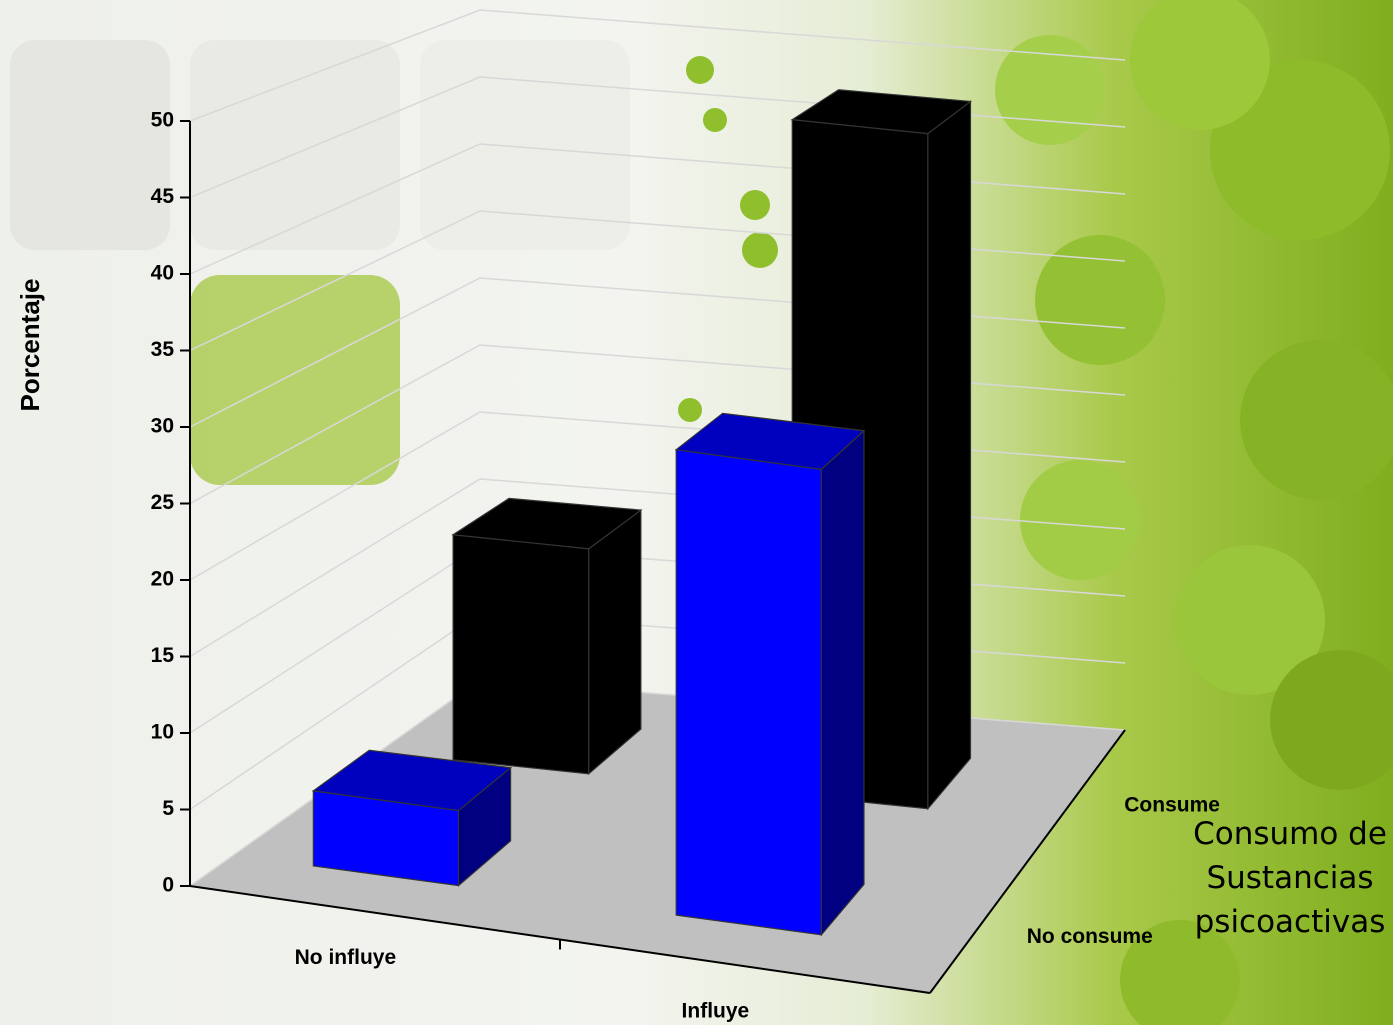 The width and height of the screenshot is (1393, 1025). What do you see at coordinates (168, 808) in the screenshot?
I see `y-tick-label: 5` at bounding box center [168, 808].